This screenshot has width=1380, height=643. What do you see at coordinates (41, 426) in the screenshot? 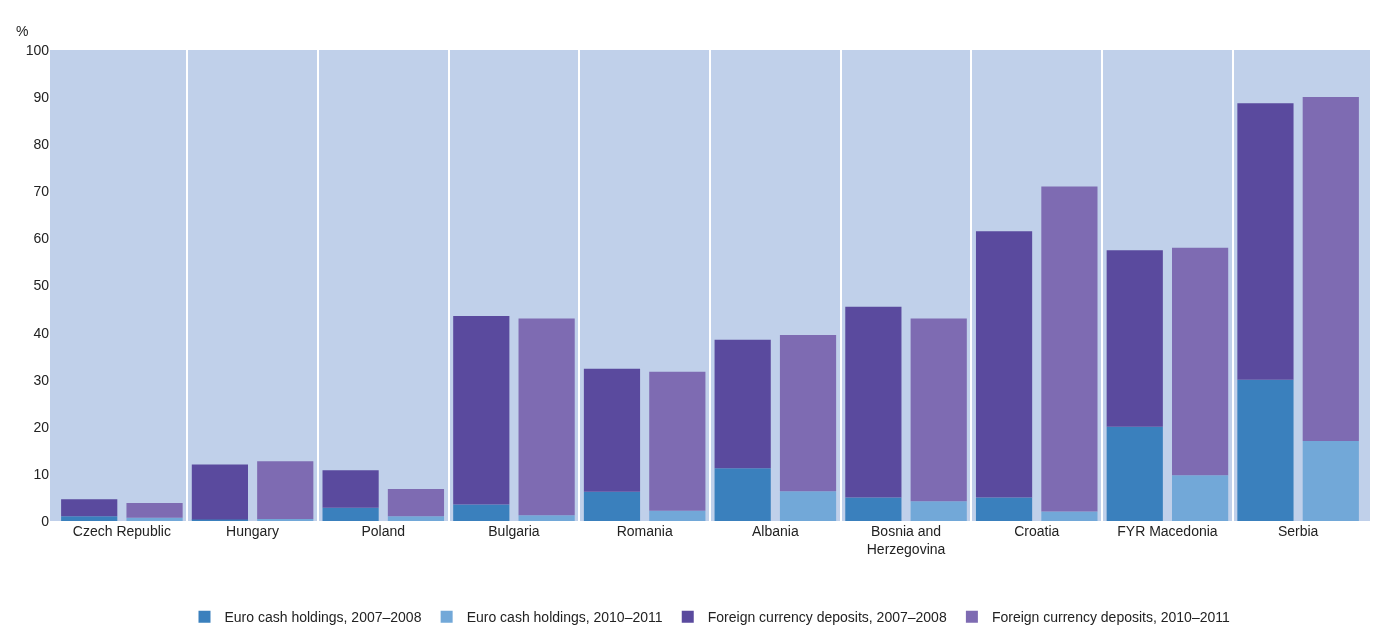
I see `y-tick-label: 20` at bounding box center [41, 426].